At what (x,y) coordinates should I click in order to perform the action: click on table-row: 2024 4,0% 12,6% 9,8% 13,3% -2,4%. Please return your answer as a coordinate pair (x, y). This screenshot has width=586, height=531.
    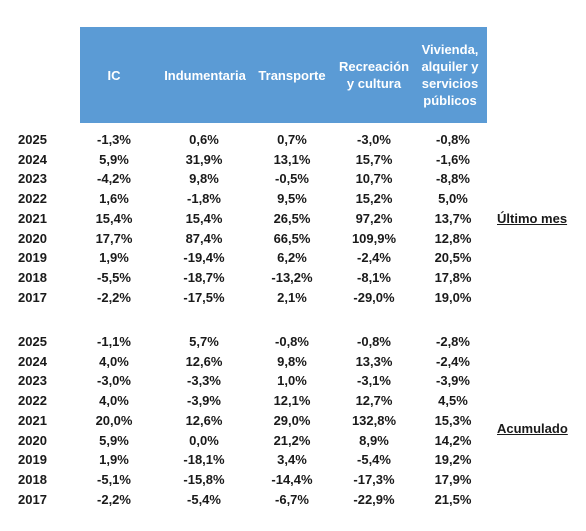
    Looking at the image, I should click on (293, 361).